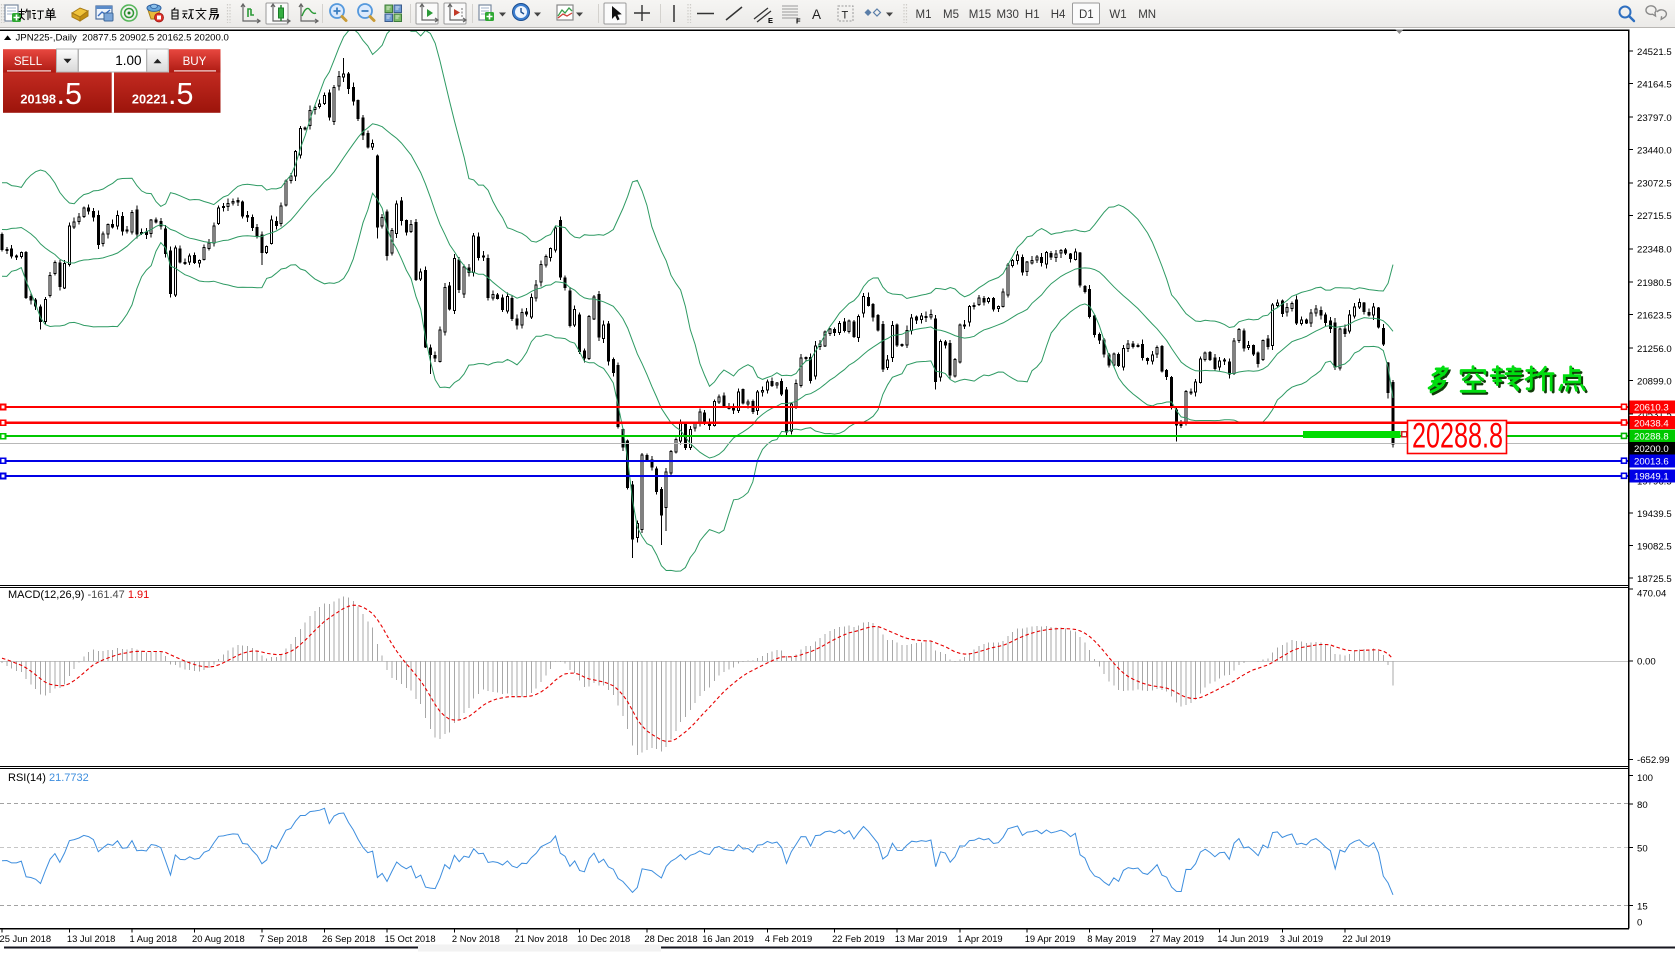 The image size is (1675, 953). Describe the element at coordinates (798, 21) in the screenshot. I see `svg-text: F` at that location.